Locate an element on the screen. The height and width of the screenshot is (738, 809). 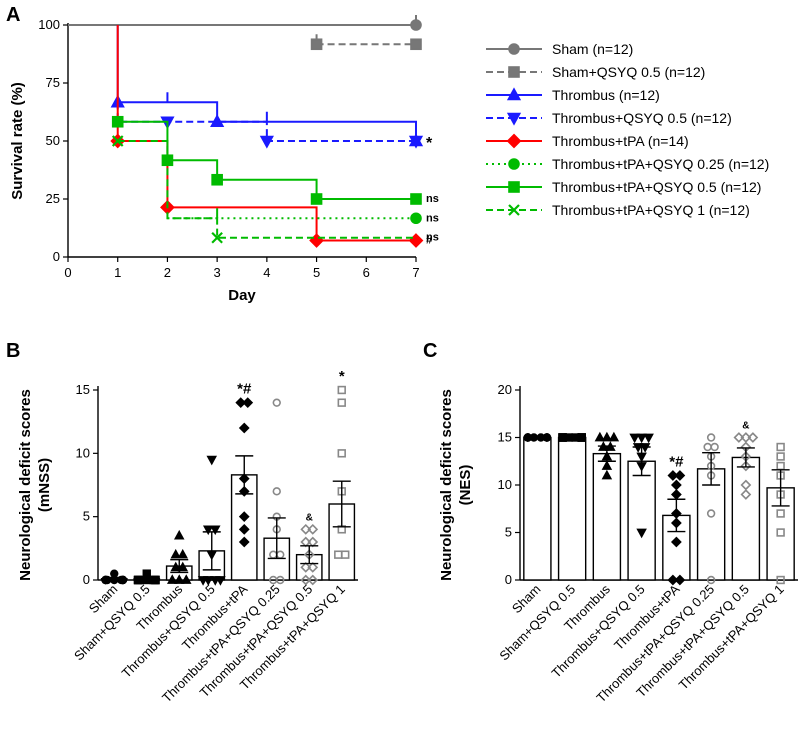
x-tick-label: 4 is located at coordinates (266, 272).